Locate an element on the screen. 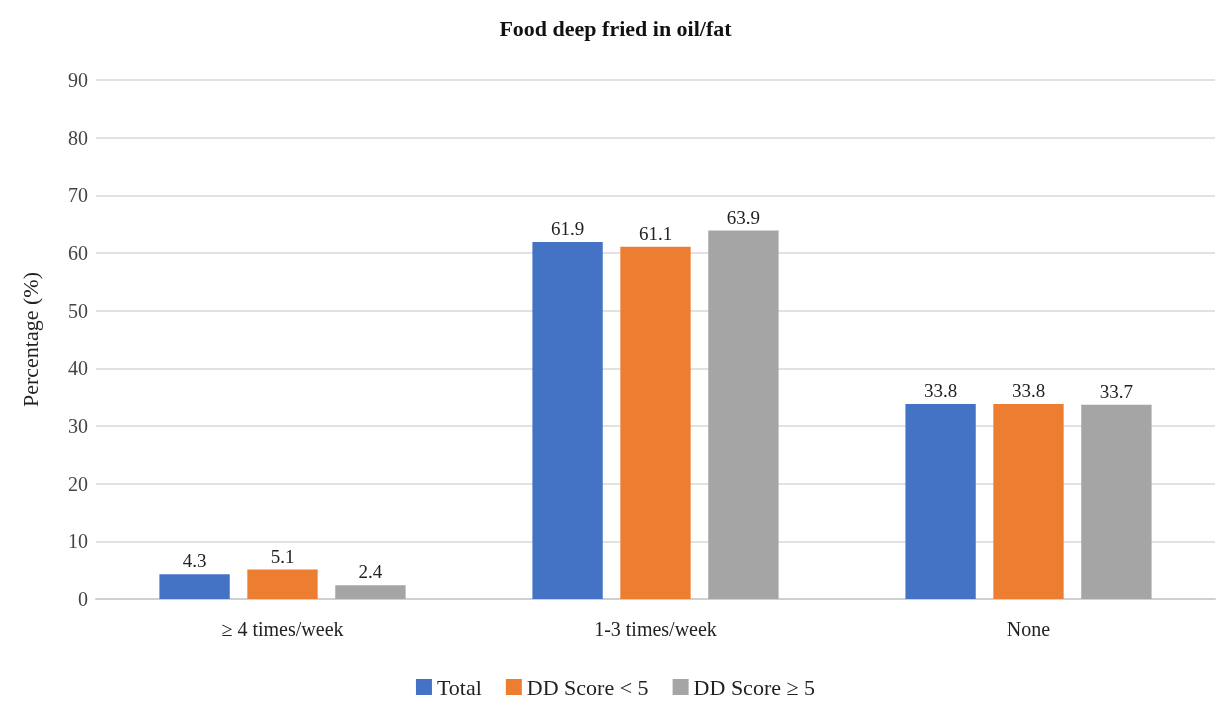 This screenshot has width=1231, height=708. y-tick-label: 60 is located at coordinates (78, 253).